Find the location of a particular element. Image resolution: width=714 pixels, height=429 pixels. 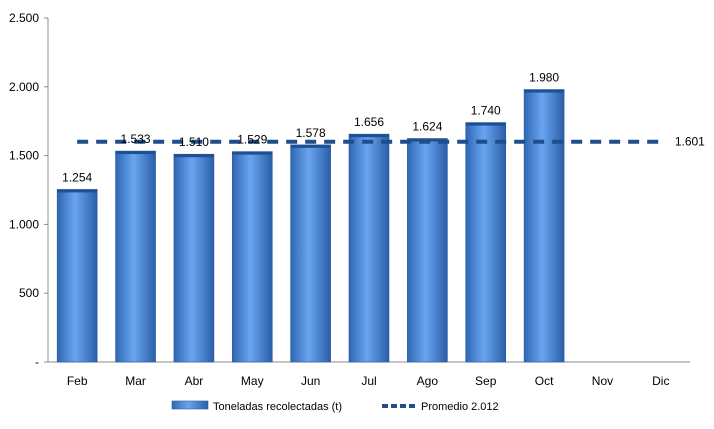

legend-line-label: Promedio 2.012 is located at coordinates (460, 407).